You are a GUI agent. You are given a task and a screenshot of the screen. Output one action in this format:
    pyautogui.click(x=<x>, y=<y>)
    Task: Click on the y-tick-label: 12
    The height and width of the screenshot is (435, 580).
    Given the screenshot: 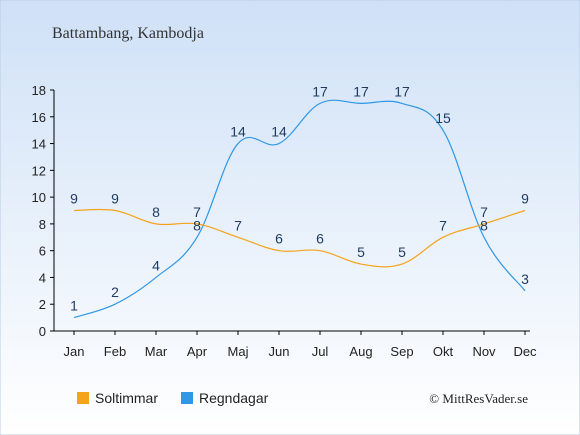 What is the action you would take?
    pyautogui.click(x=39, y=170)
    